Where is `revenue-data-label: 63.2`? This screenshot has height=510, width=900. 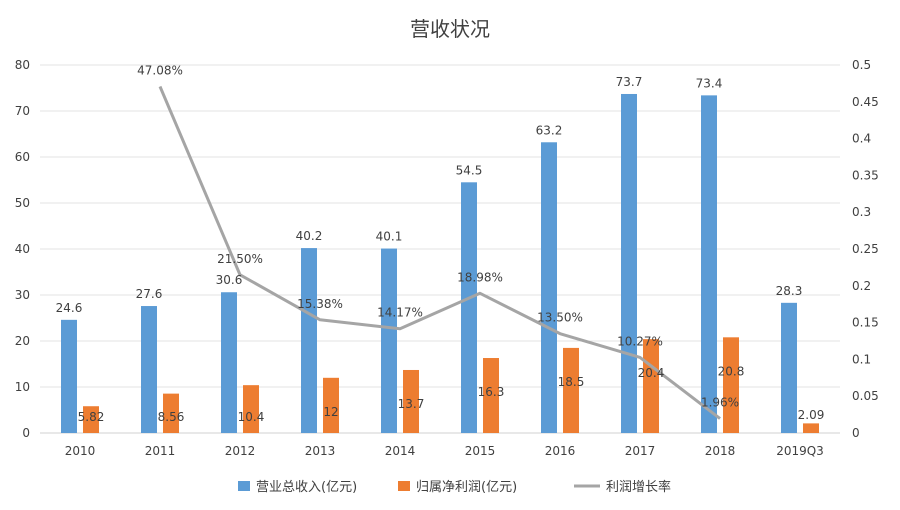
revenue-data-label: 63.2 is located at coordinates (549, 130).